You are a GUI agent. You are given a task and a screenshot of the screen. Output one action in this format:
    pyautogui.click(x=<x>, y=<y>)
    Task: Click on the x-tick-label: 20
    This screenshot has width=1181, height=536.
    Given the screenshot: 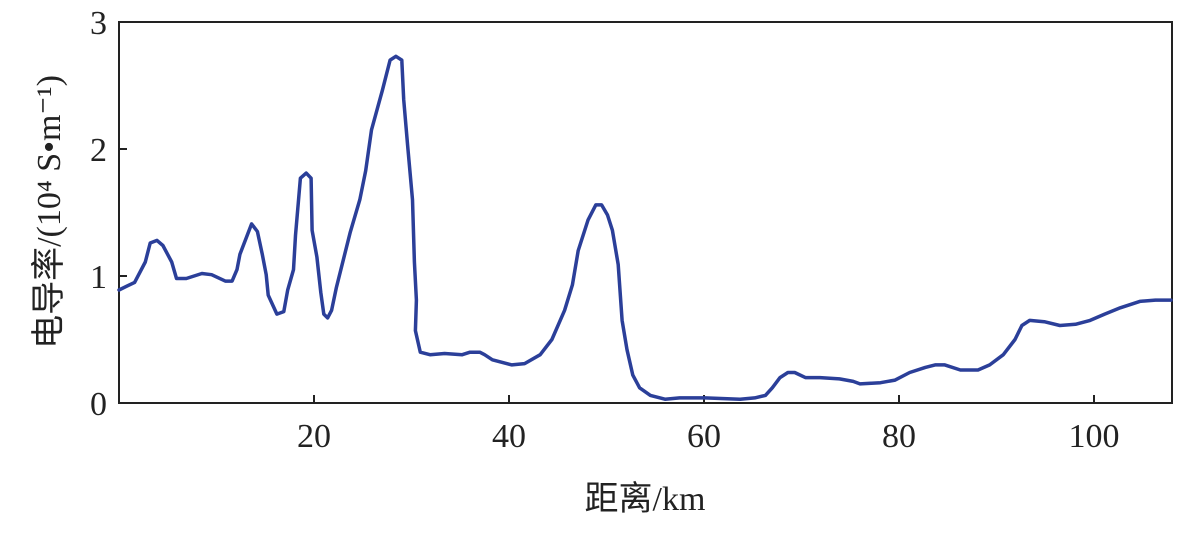 What is the action you would take?
    pyautogui.click(x=314, y=436)
    